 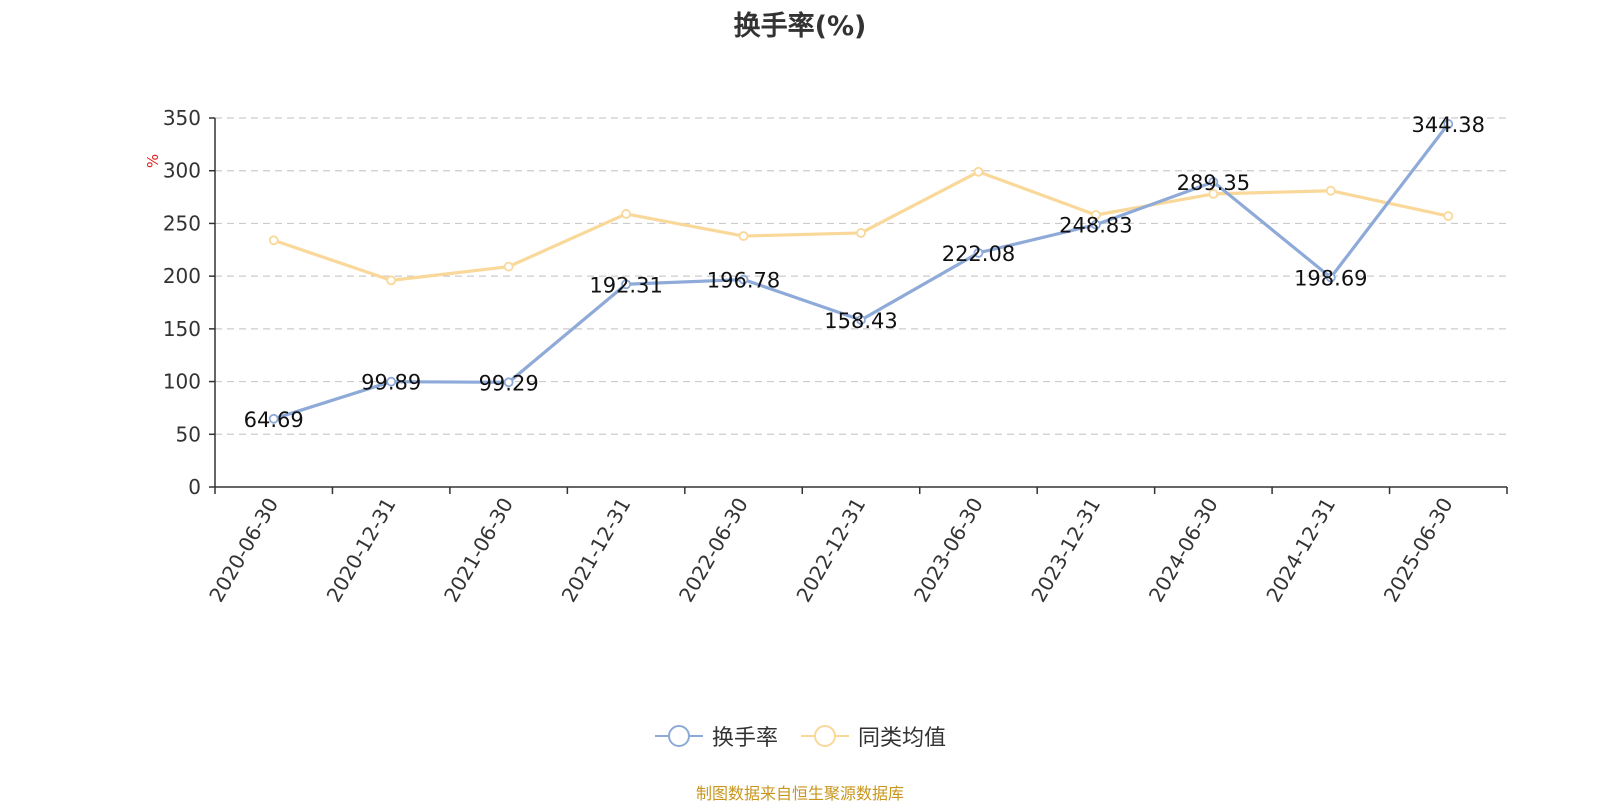 I want to click on chart-title: 换手率(%), so click(x=800, y=26).